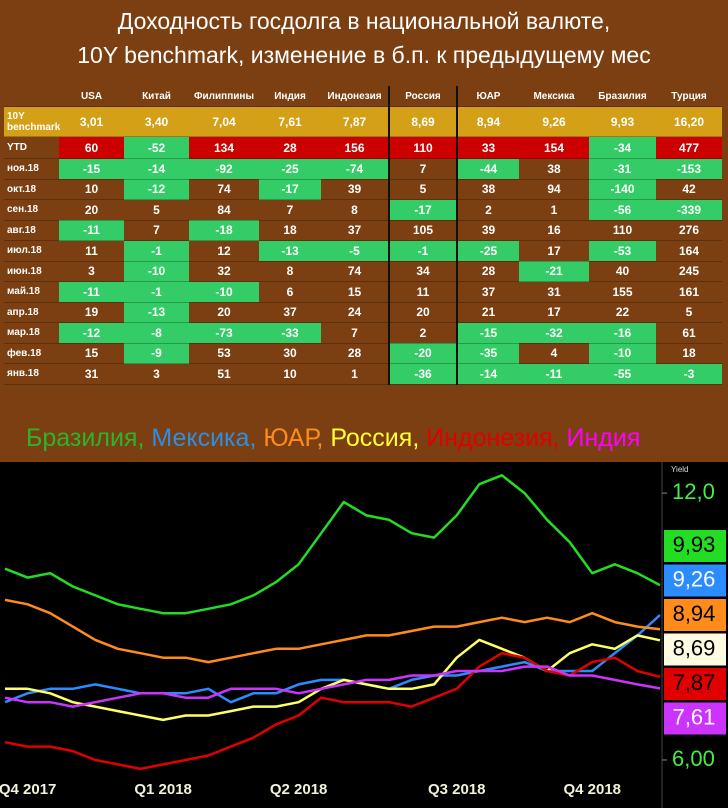 The height and width of the screenshot is (808, 728). I want to click on value-label: 9,93, so click(694, 544).